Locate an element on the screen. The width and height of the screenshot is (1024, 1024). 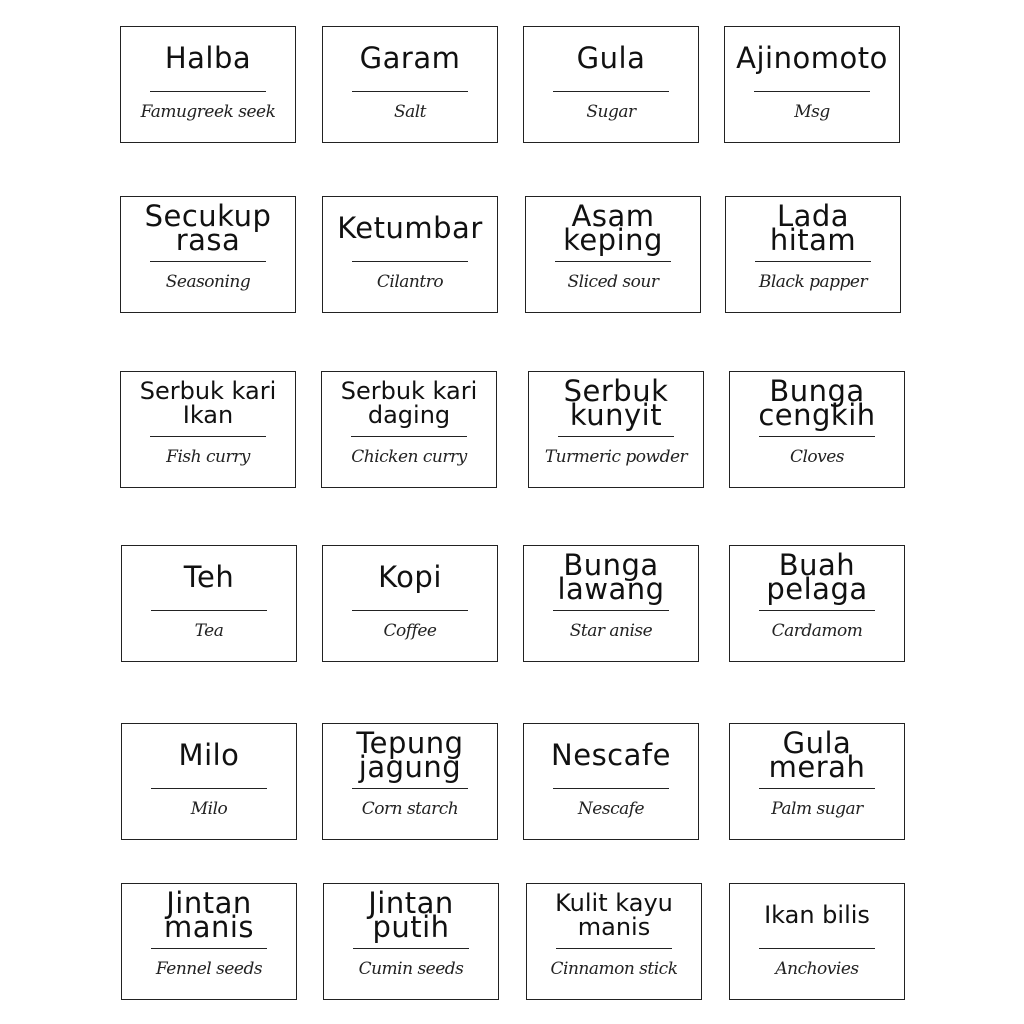
label-name: Garam is located at coordinates (410, 58).